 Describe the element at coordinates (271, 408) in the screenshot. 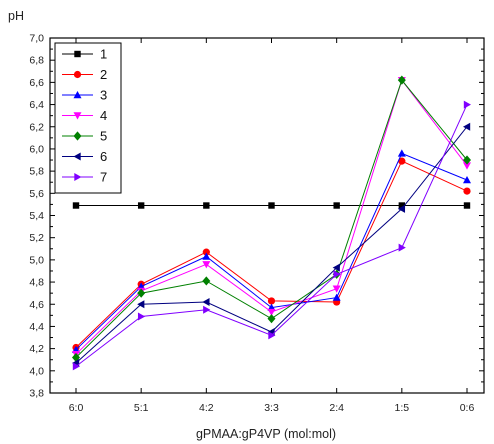

I see `x-tick-label: 3:3` at that location.